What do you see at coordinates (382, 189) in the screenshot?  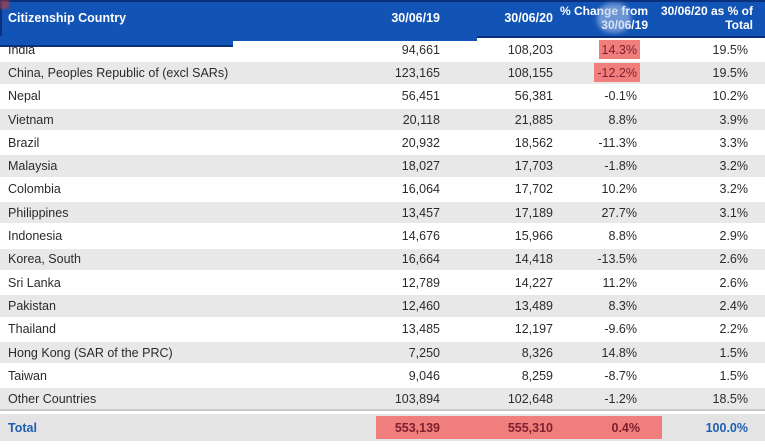 I see `table-row: Colombia 16,064 17,702 10.2% 3.2%` at bounding box center [382, 189].